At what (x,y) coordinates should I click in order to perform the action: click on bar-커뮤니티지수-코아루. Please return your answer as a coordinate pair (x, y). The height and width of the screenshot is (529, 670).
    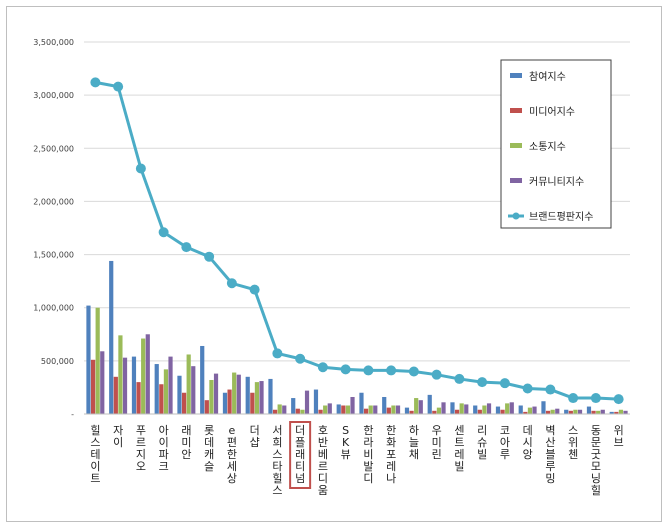
    Looking at the image, I should click on (511, 408).